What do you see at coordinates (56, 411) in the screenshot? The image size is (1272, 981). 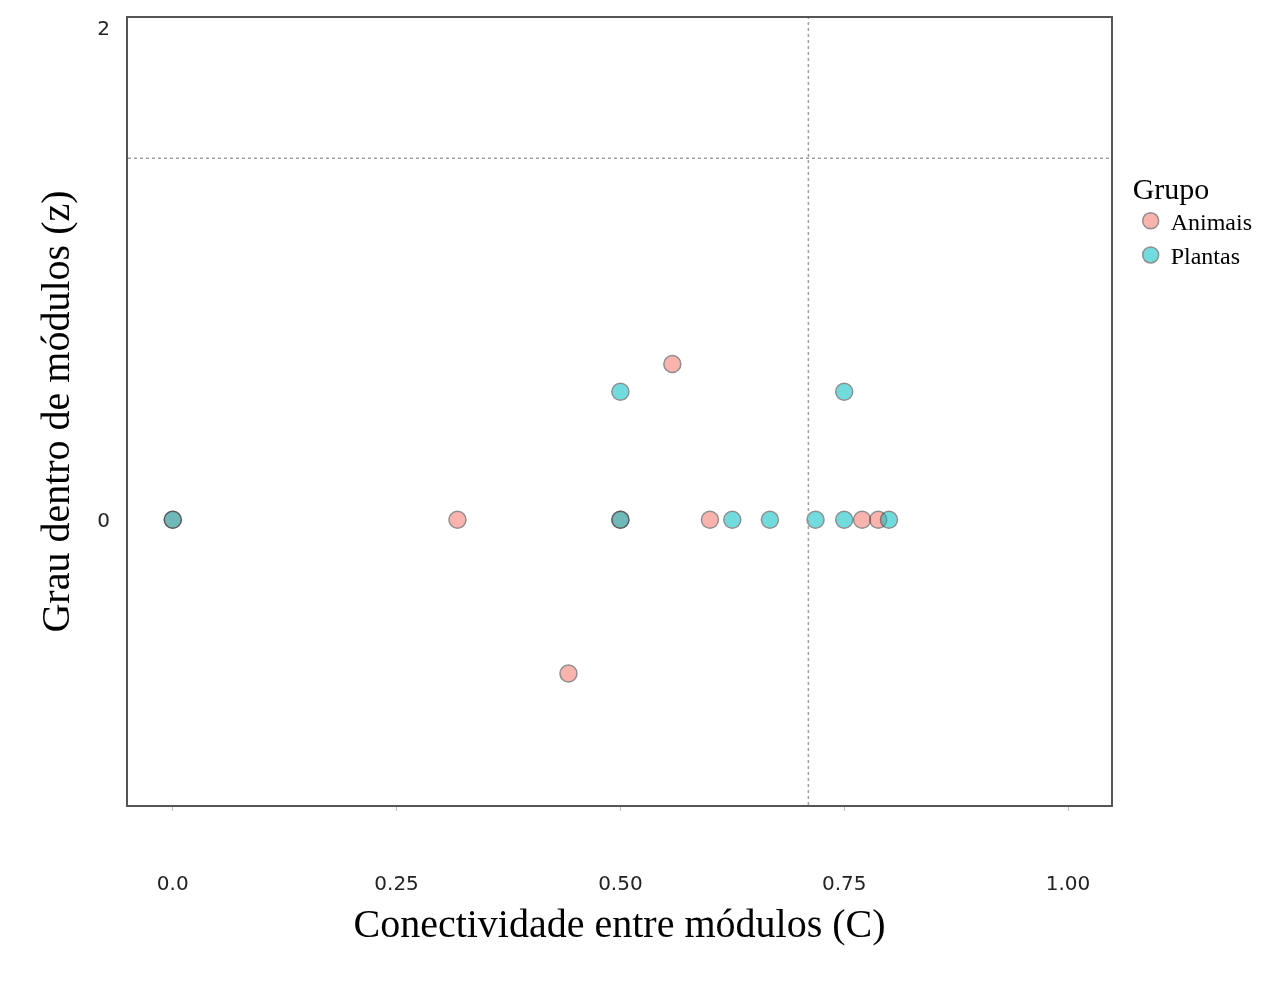 I see `y-axis-title: Grau dentro de módulos (z)` at bounding box center [56, 411].